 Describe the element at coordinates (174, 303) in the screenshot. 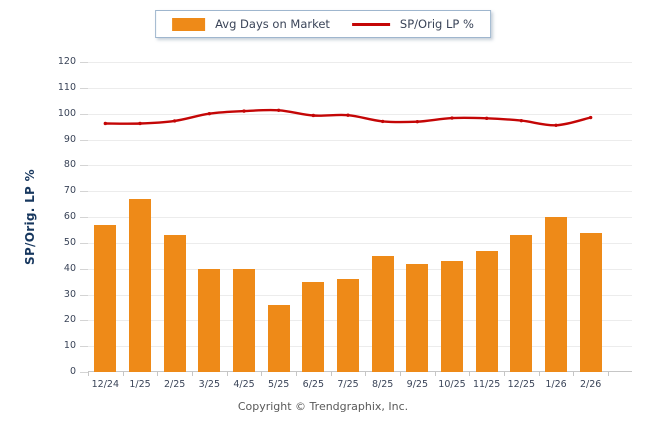

I see `bar-2/25` at that location.